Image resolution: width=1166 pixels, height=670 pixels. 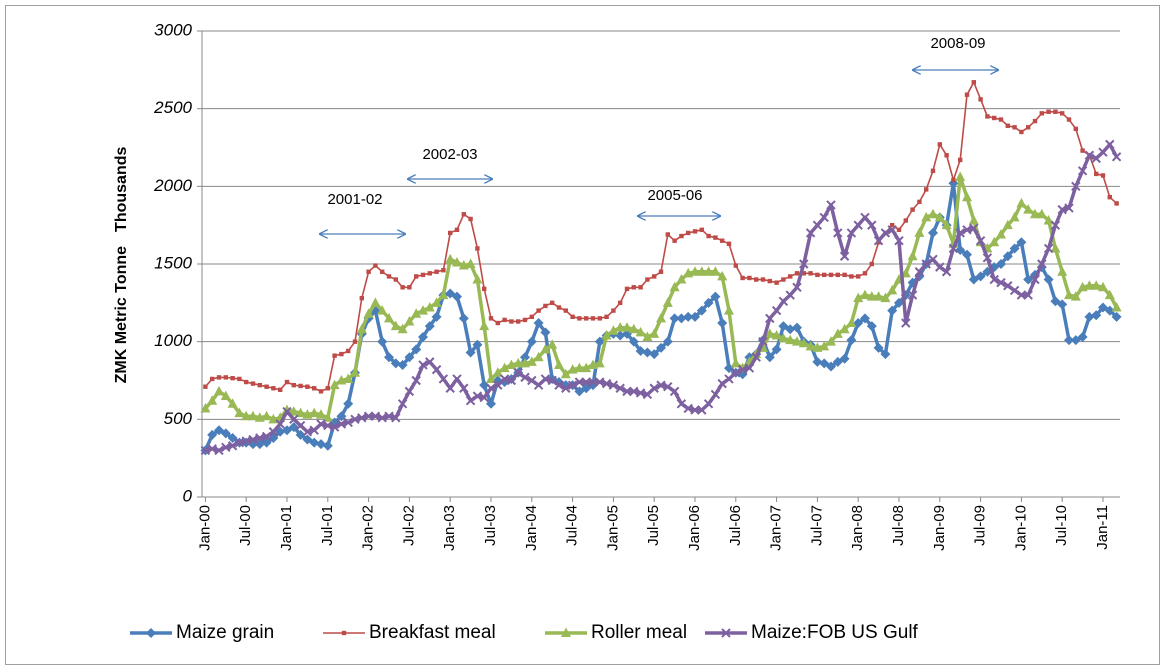 I want to click on x-tick-label: Jul-09, so click(x=980, y=525).